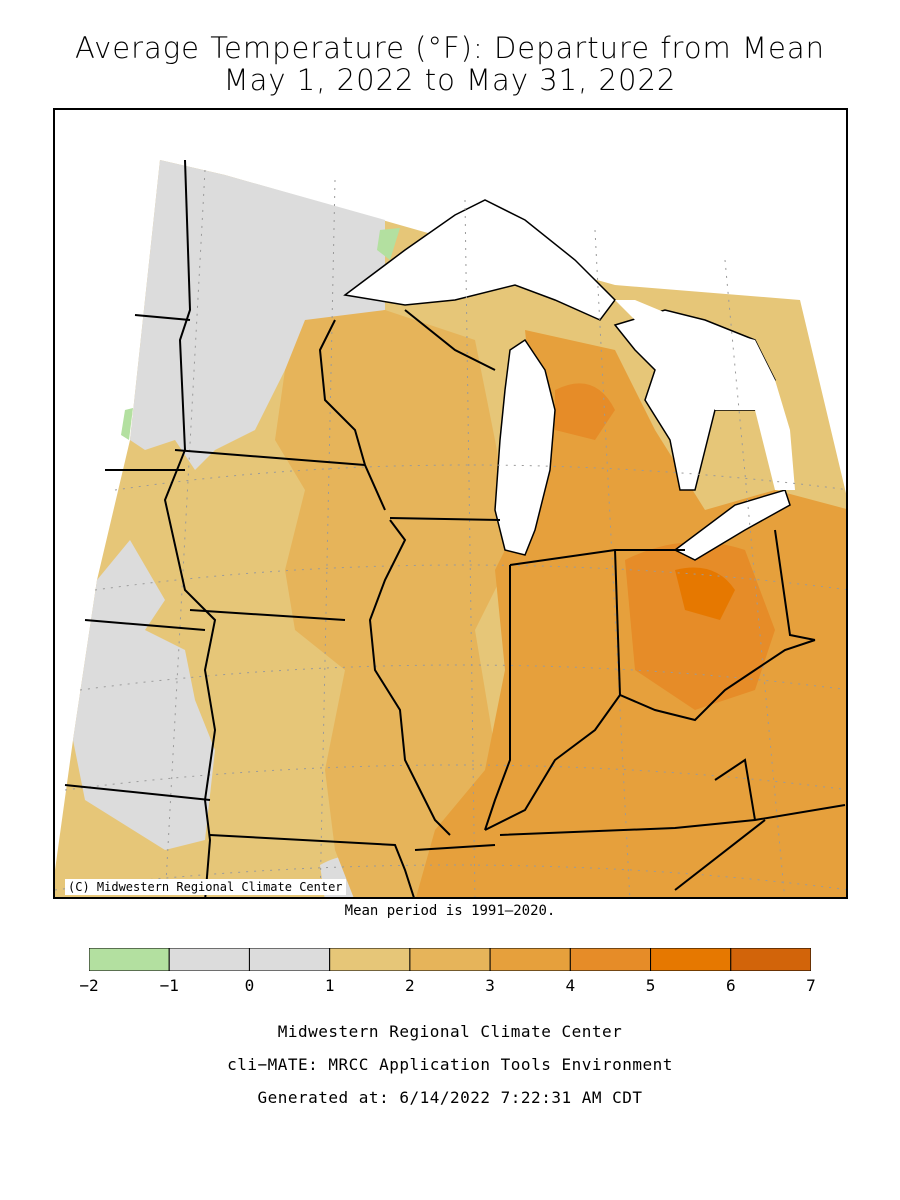 Image resolution: width=900 pixels, height=1200 pixels. I want to click on legend-tick-label: 7, so click(811, 985).